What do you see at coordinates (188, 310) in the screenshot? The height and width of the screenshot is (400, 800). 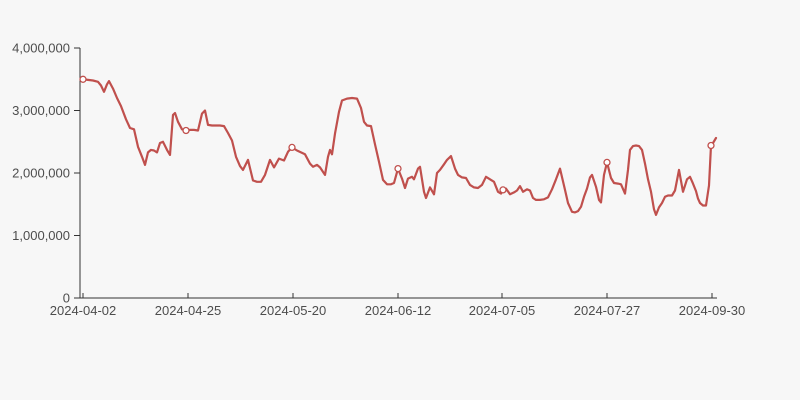 I see `x-tick-label: 2024-04-25` at bounding box center [188, 310].